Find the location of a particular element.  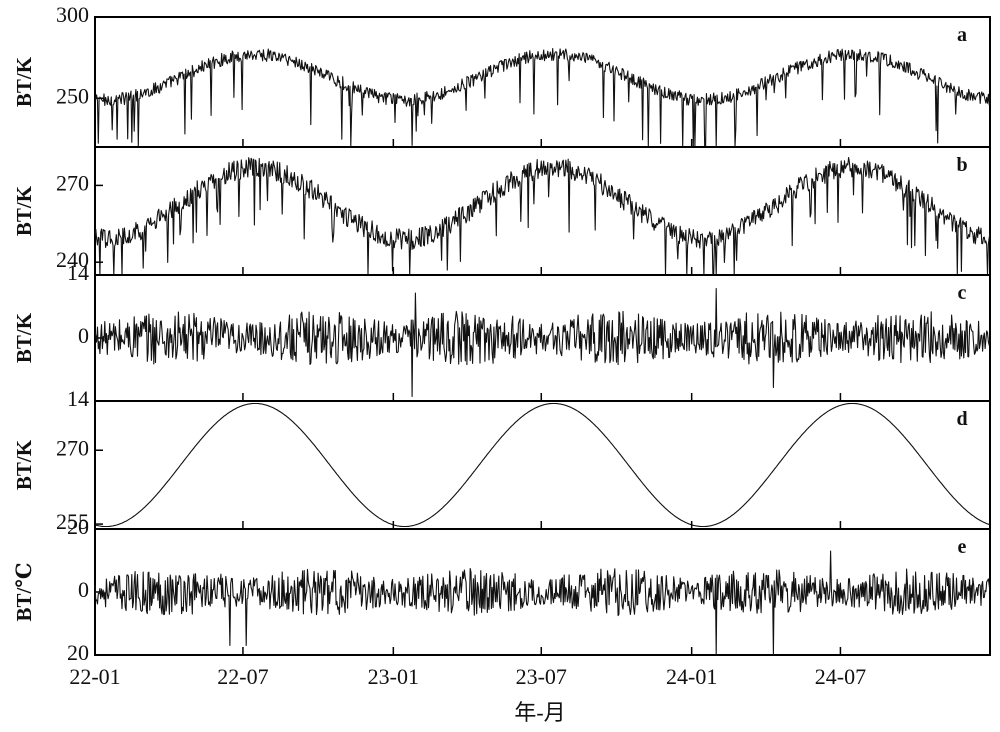

series-line-e is located at coordinates (542, 603).